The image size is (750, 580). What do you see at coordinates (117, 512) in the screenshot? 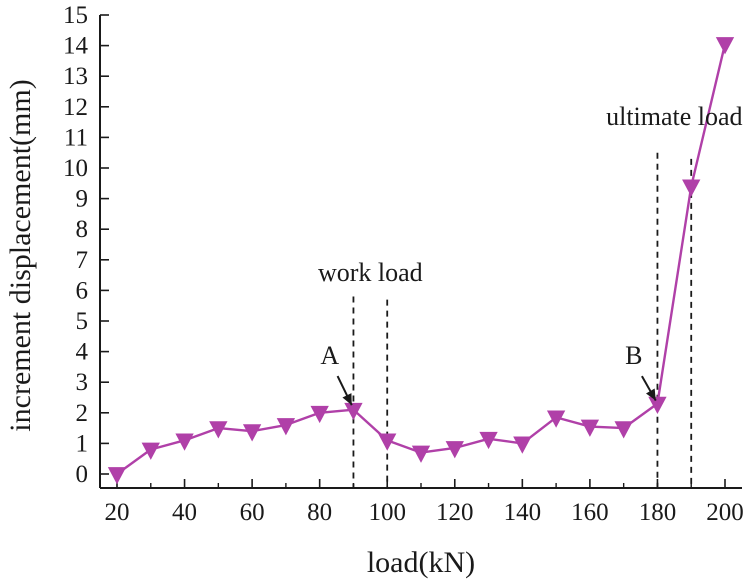
I see `x-tick-label: 20` at bounding box center [117, 512].